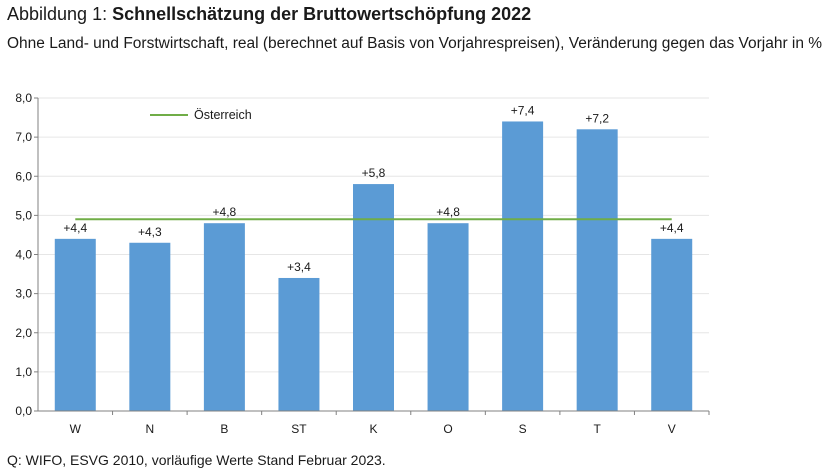 The height and width of the screenshot is (475, 837). What do you see at coordinates (23, 411) in the screenshot?
I see `y-tick-label: 0,0` at bounding box center [23, 411].